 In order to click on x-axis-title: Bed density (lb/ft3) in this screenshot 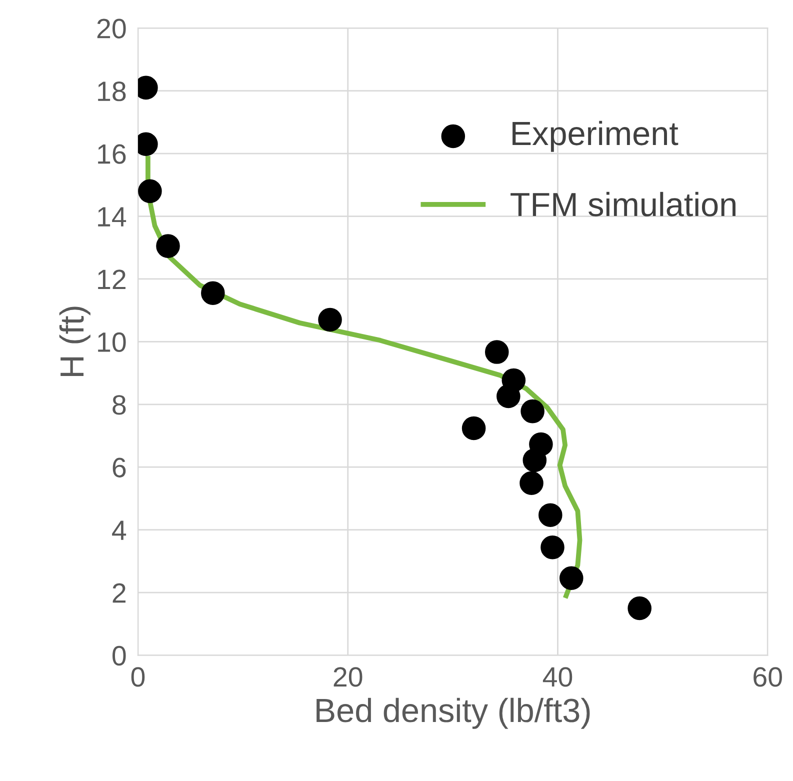, I will do `click(453, 713)`.